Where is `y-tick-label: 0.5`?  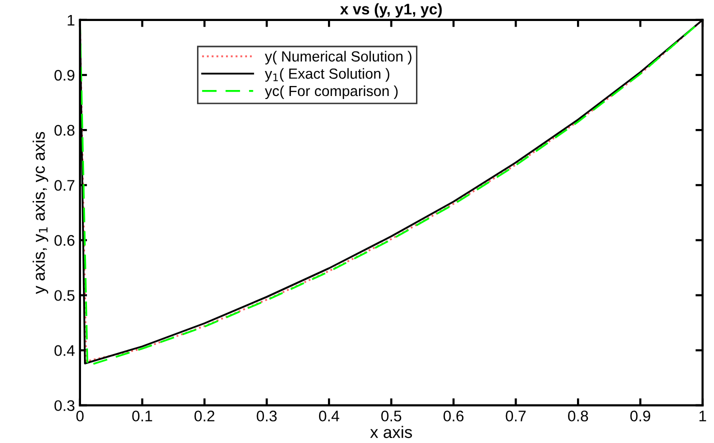 y-tick-label: 0.5 is located at coordinates (64, 295).